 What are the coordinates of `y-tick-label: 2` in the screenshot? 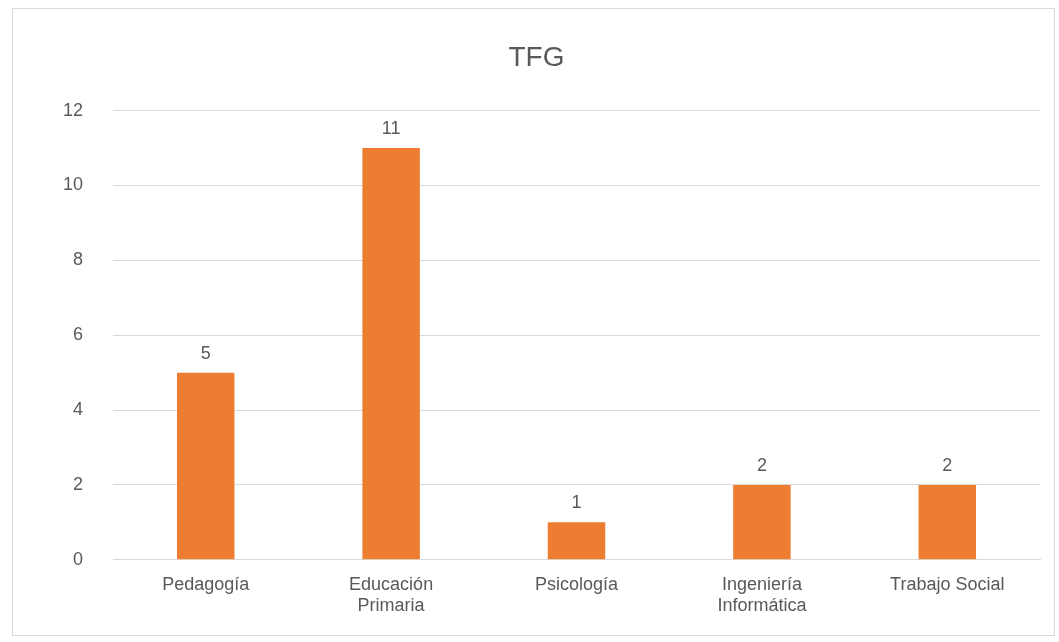 It's located at (78, 483).